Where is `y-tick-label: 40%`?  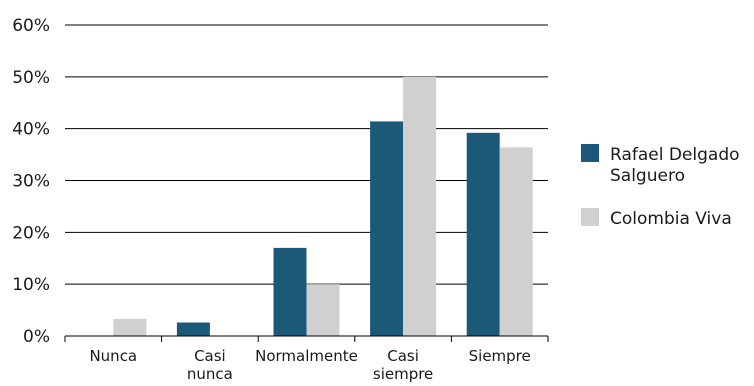
y-tick-label: 40% is located at coordinates (31, 130).